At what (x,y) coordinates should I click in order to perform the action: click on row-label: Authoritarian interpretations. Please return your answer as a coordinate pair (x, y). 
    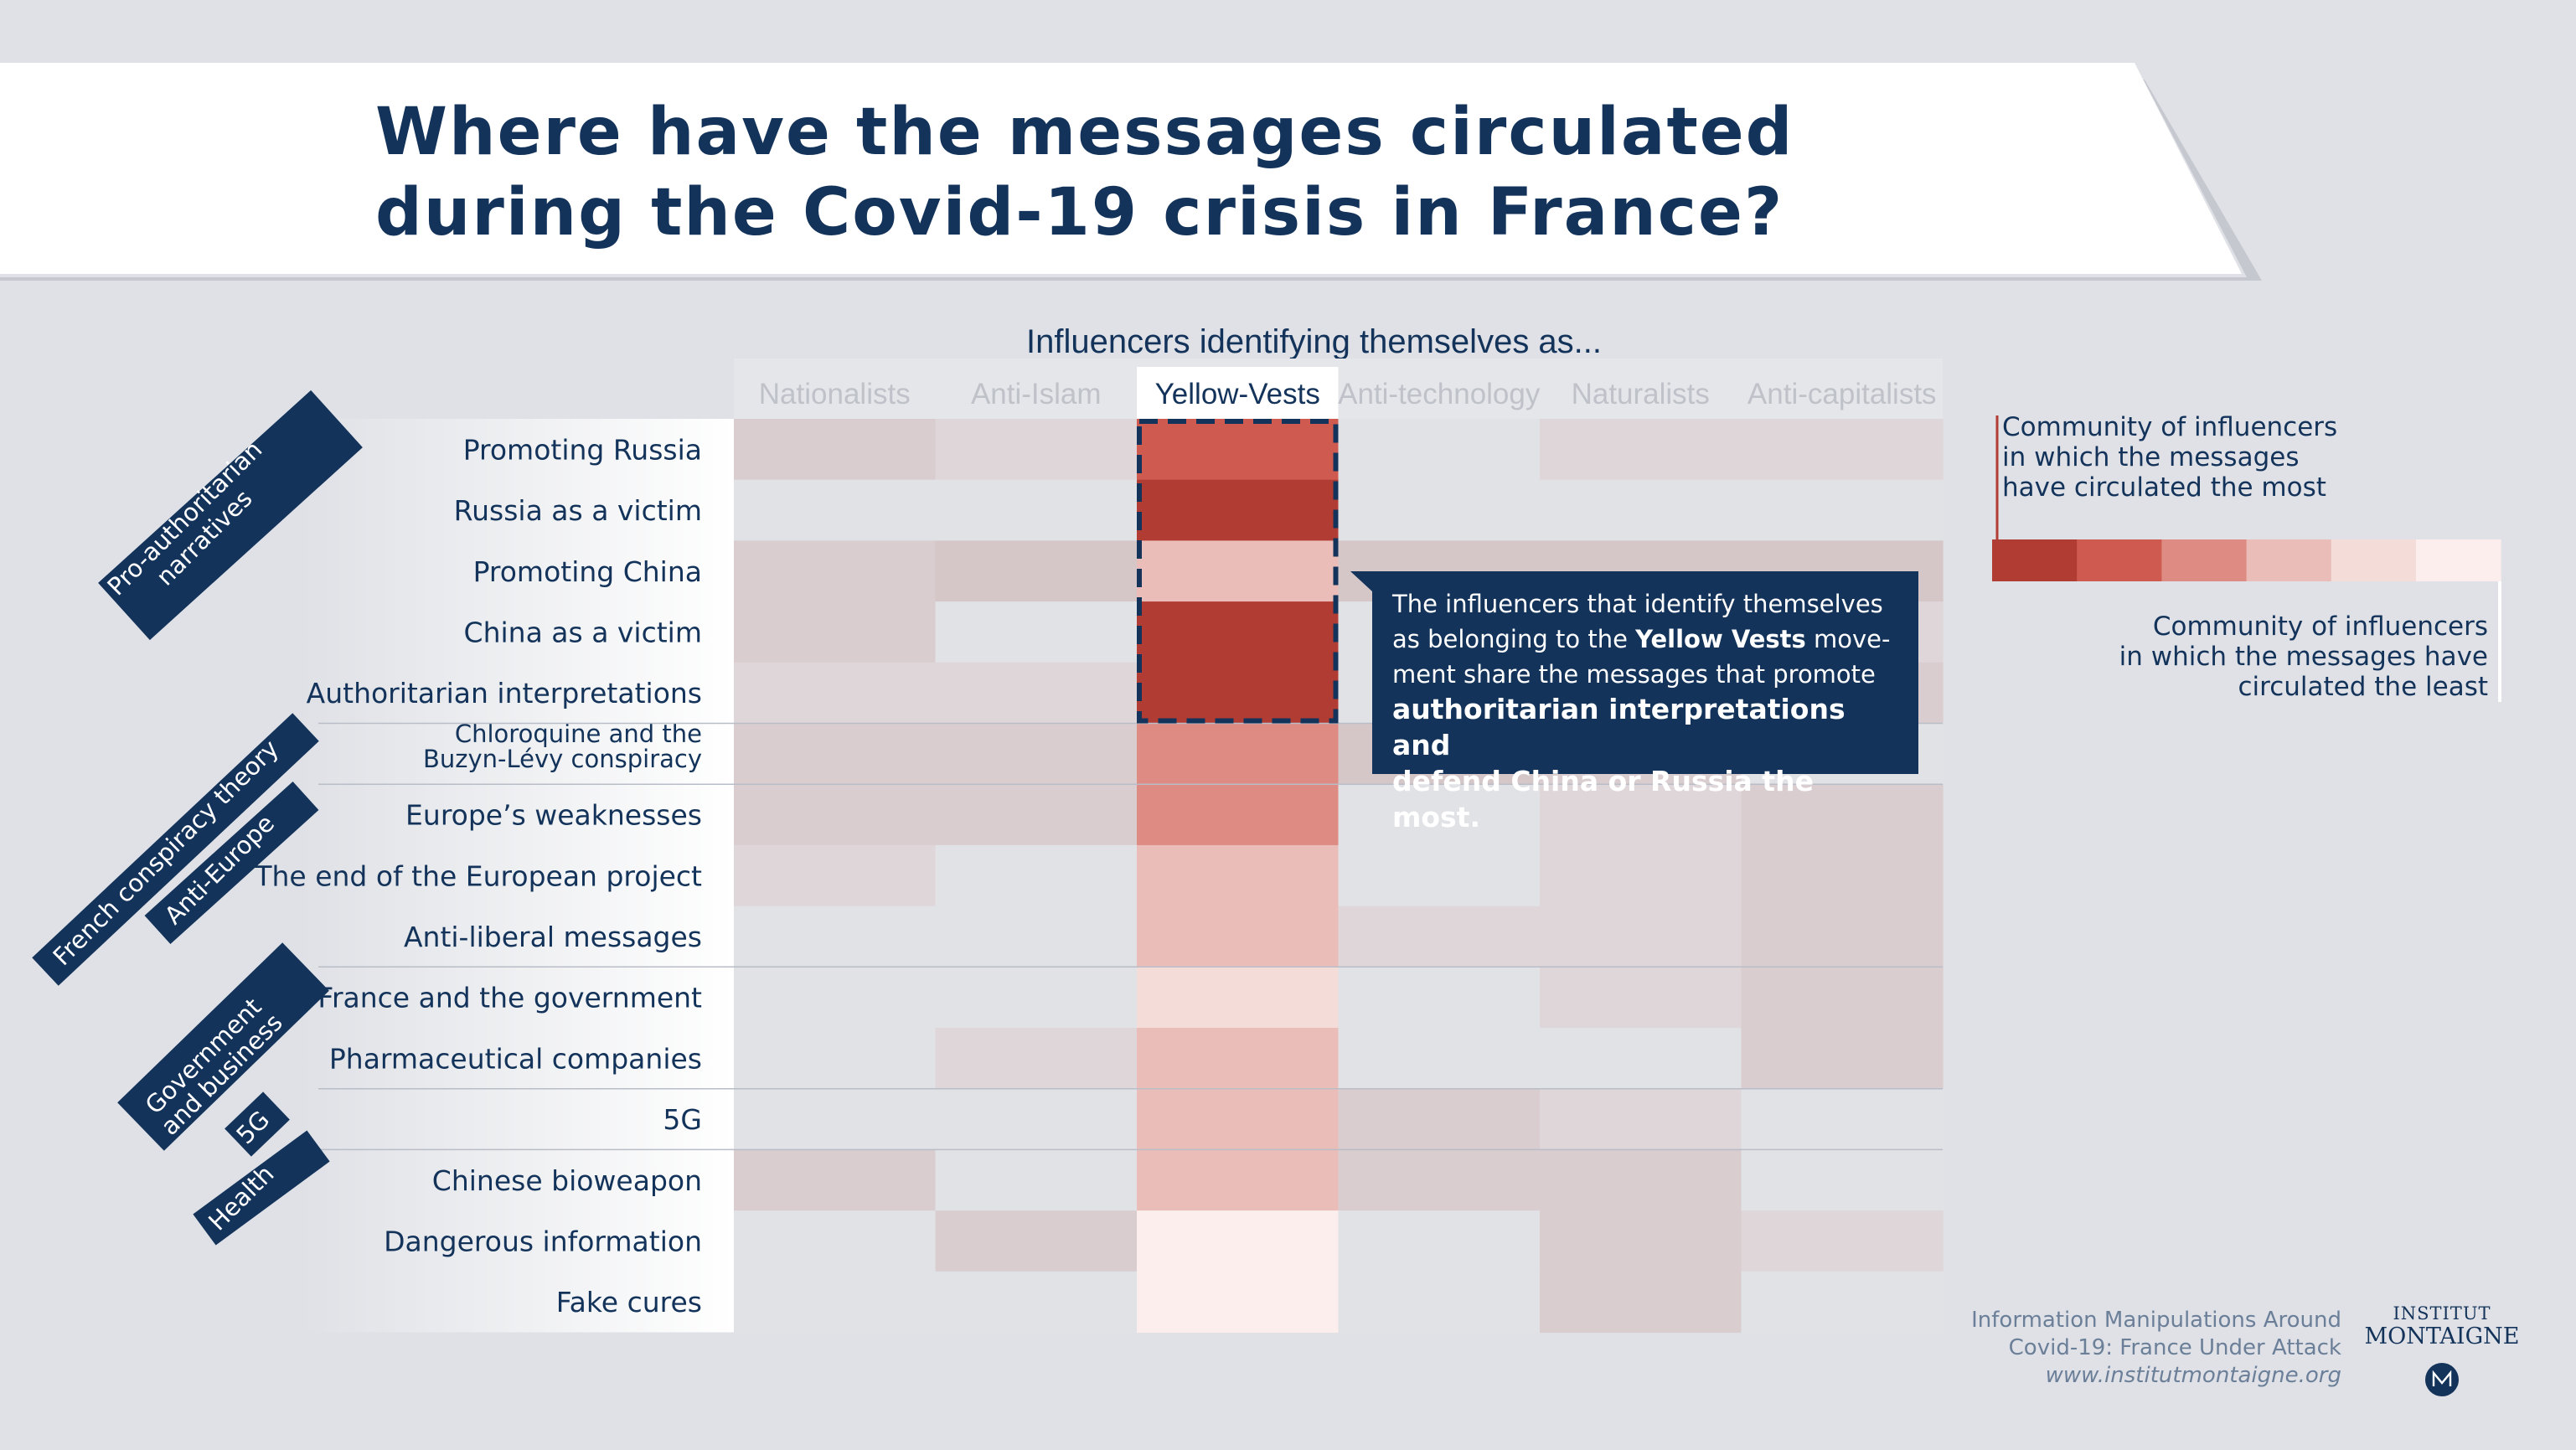
    Looking at the image, I should click on (504, 693).